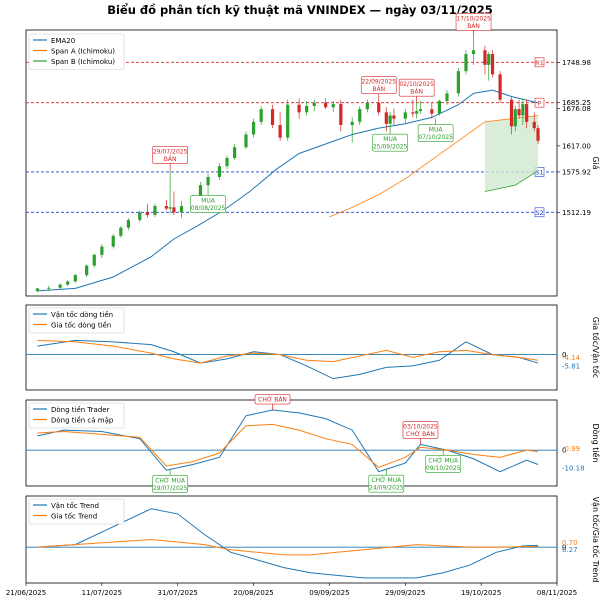 The width and height of the screenshot is (600, 604). Describe the element at coordinates (443, 468) in the screenshot. I see `signal-label: 09/10/2025` at that location.